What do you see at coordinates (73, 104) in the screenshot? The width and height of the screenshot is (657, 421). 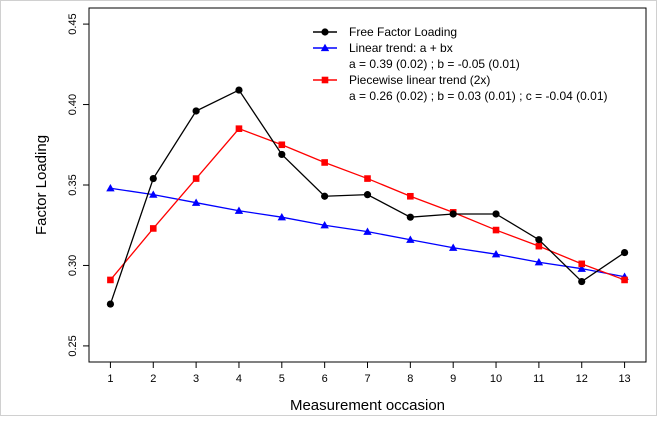 I see `y-tick-label: 0.40` at bounding box center [73, 104].